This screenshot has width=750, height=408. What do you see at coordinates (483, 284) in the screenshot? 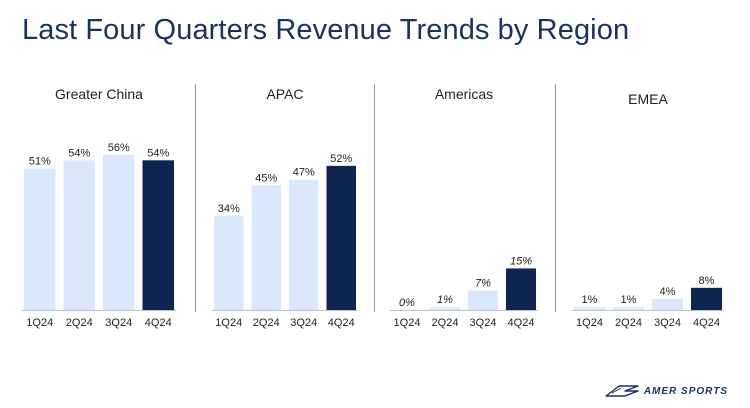
I see `data-label: 7%` at bounding box center [483, 284].